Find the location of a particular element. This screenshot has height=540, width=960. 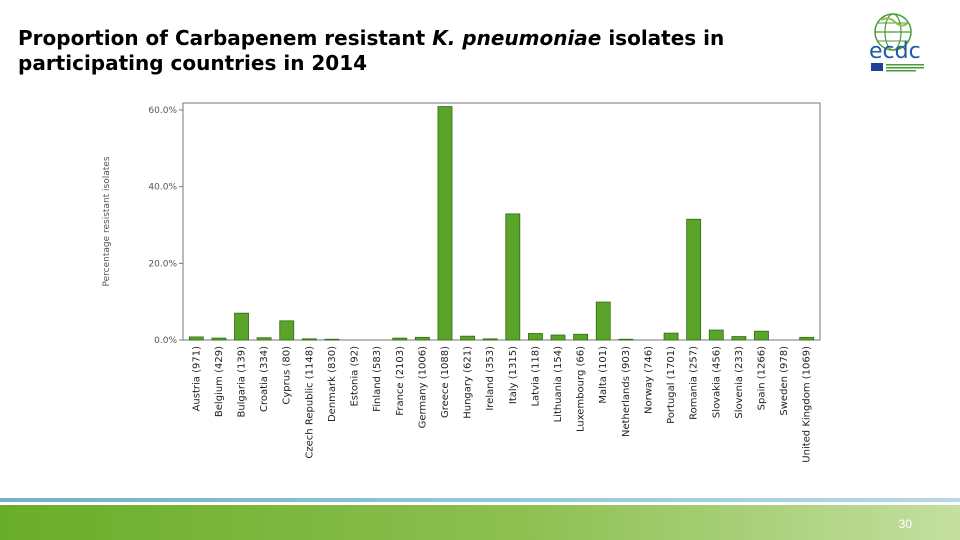

x-tick-label: Finland (583) is located at coordinates (377, 379).